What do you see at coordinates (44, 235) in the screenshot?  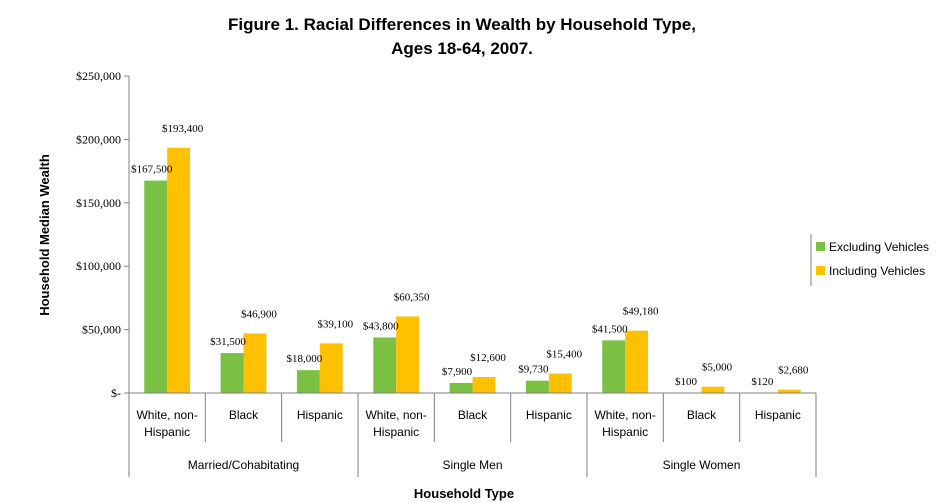 I see `y-axis-title: Household Median Wealth` at bounding box center [44, 235].